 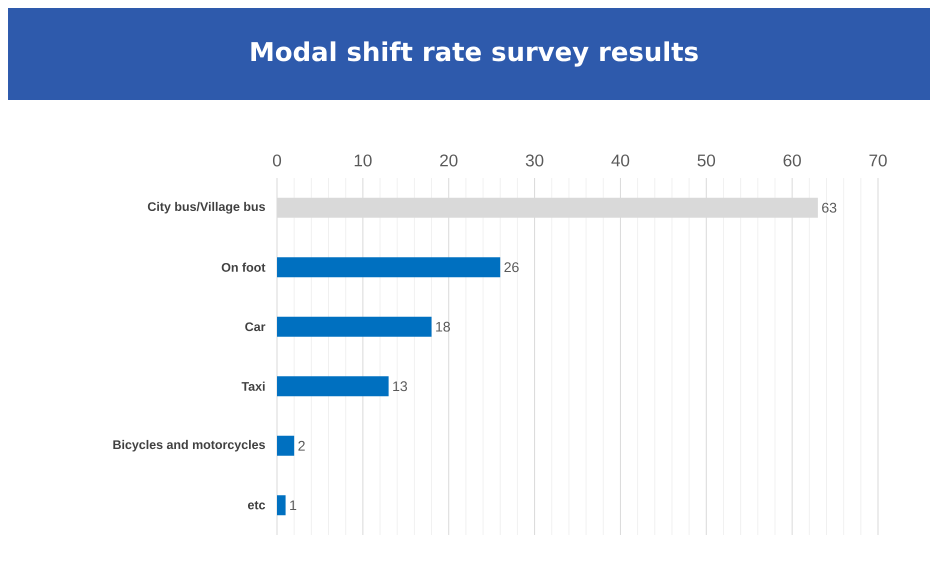 I want to click on y-tick-label: Car, so click(x=255, y=327).